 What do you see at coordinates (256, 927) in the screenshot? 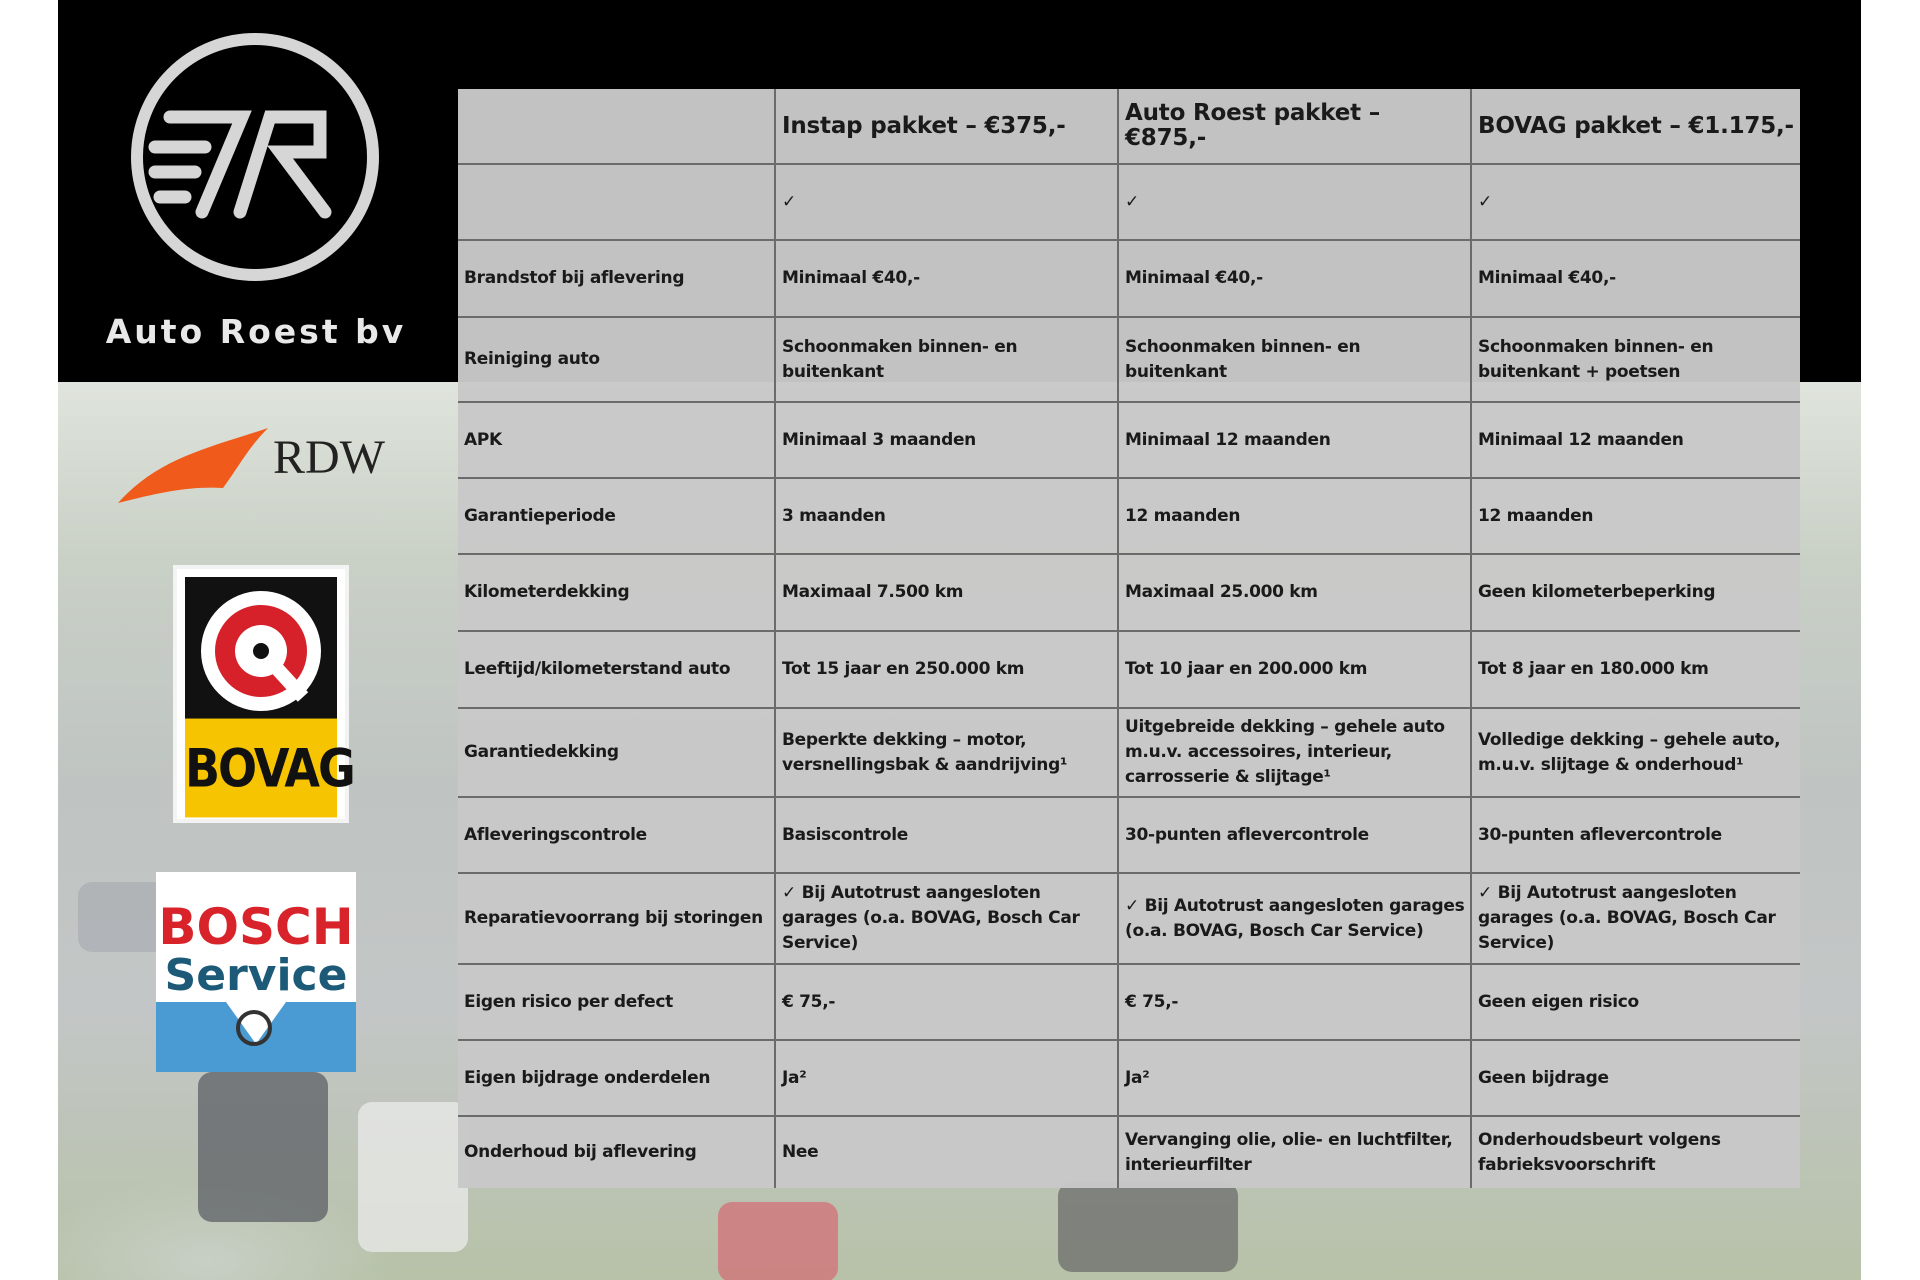
I see `bosch-logo-text: BOSCH` at bounding box center [256, 927].